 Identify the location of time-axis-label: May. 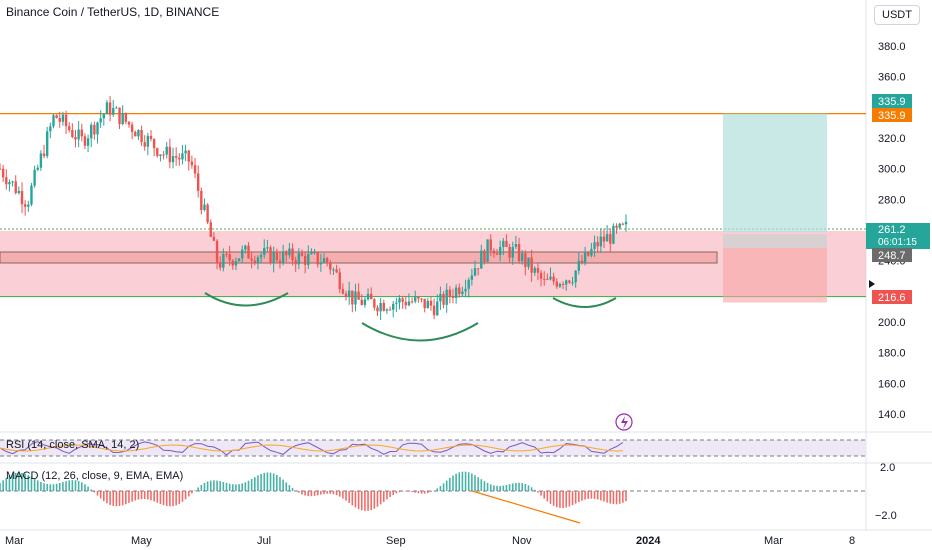
(141, 541).